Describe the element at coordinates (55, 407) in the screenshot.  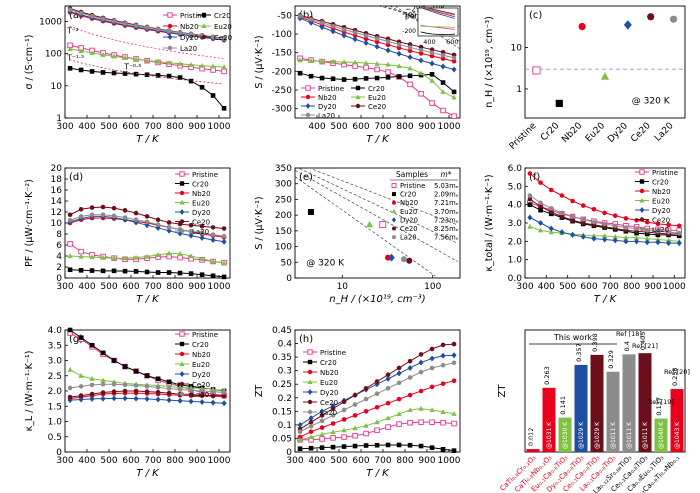
I see `y-tick-label: 1.5` at that location.